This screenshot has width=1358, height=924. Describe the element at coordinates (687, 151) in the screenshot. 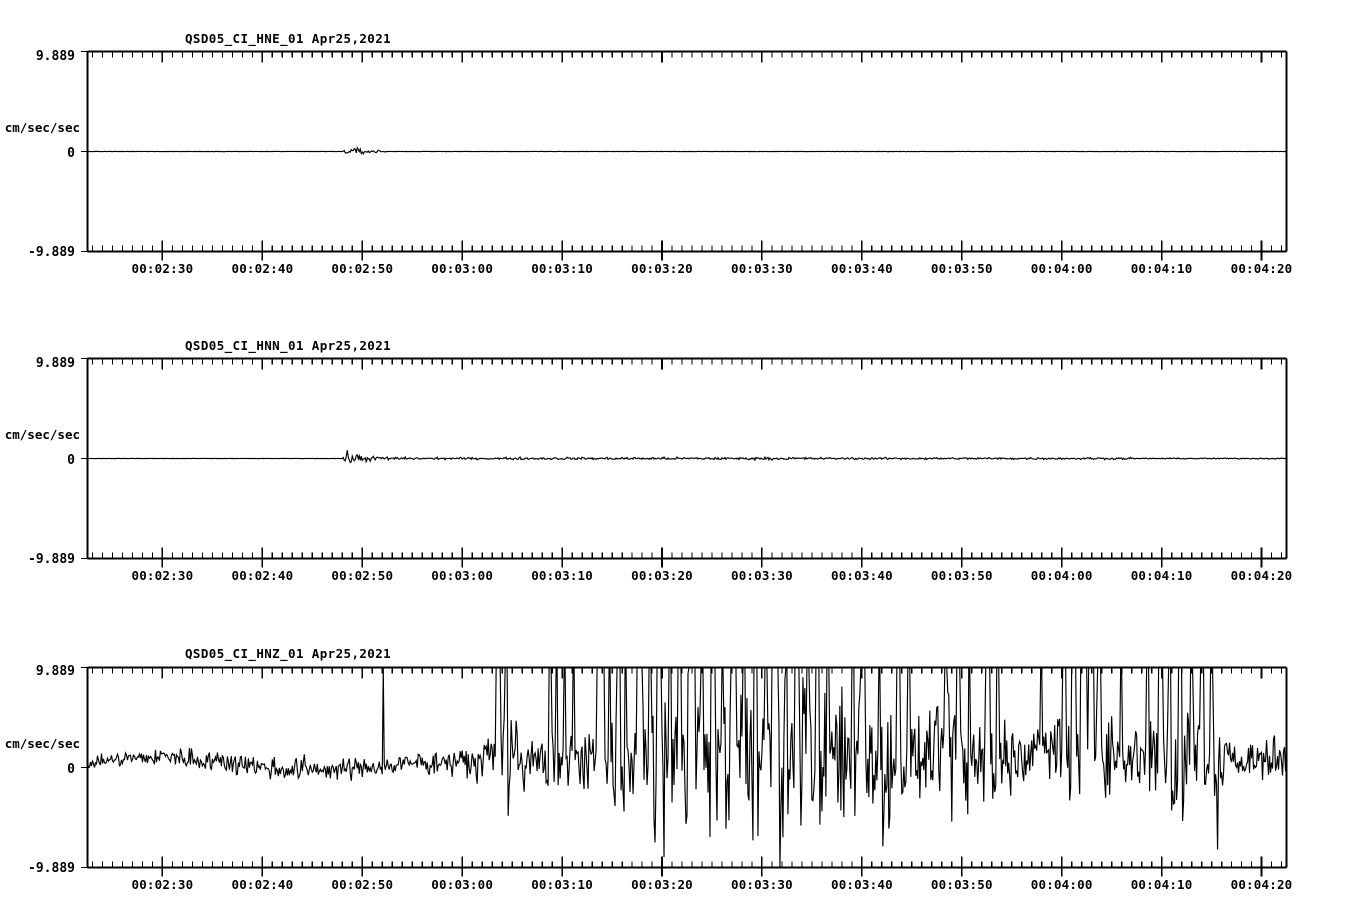

I see `panel-hne-trace` at that location.